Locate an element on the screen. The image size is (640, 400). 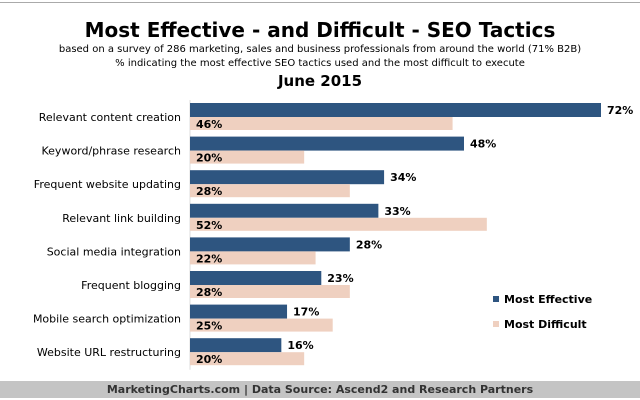
category-label: Social media integration is located at coordinates (114, 251).